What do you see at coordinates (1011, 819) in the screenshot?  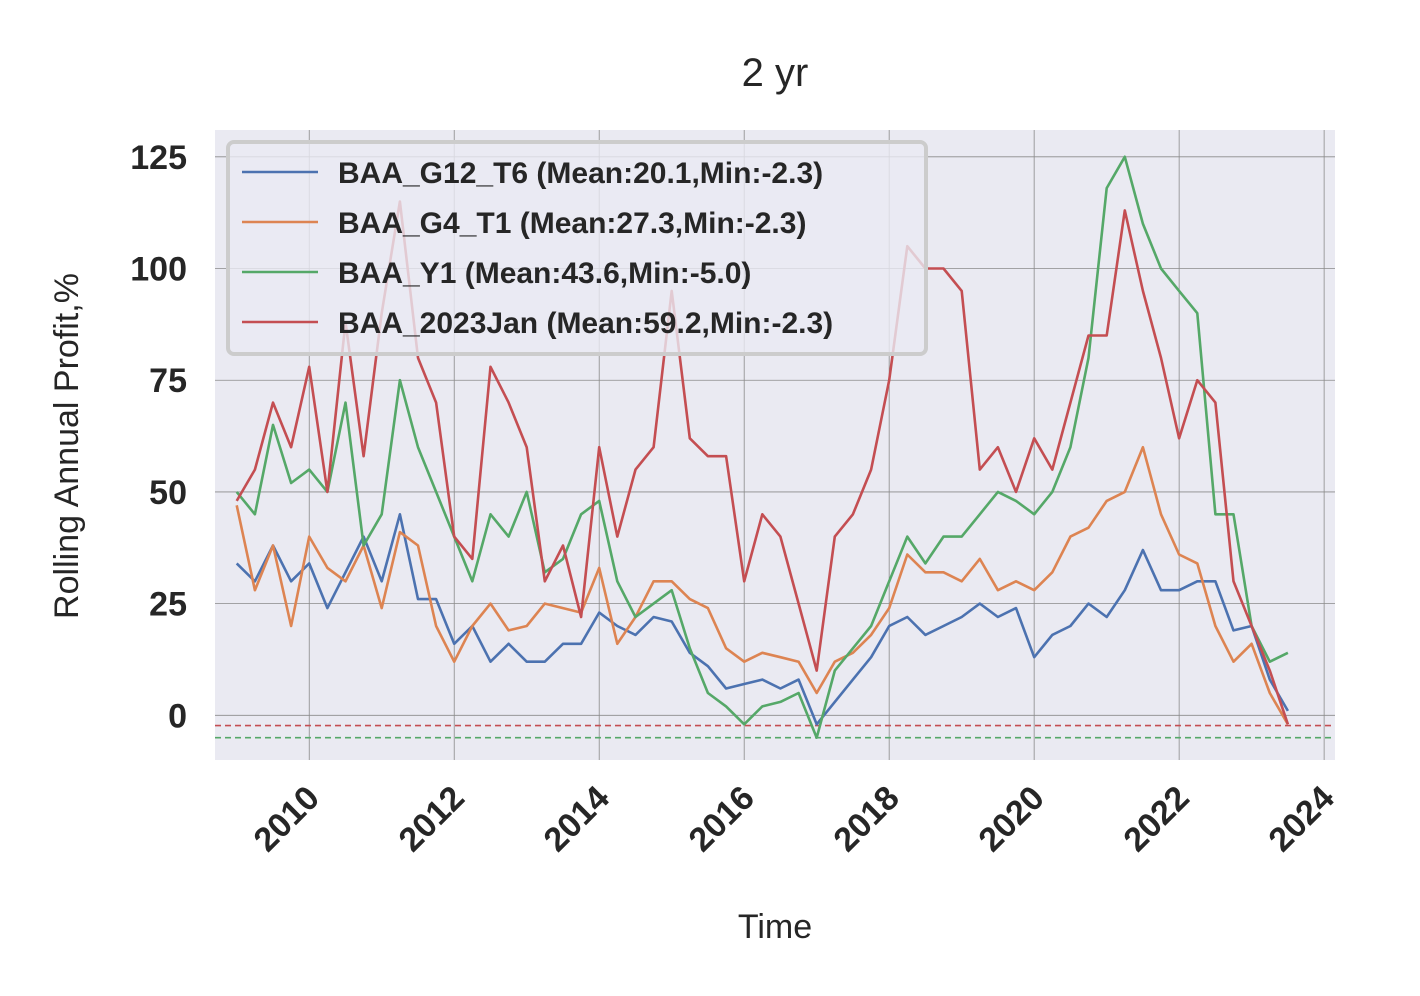 I see `x-tick-label-5: 2020` at bounding box center [1011, 819].